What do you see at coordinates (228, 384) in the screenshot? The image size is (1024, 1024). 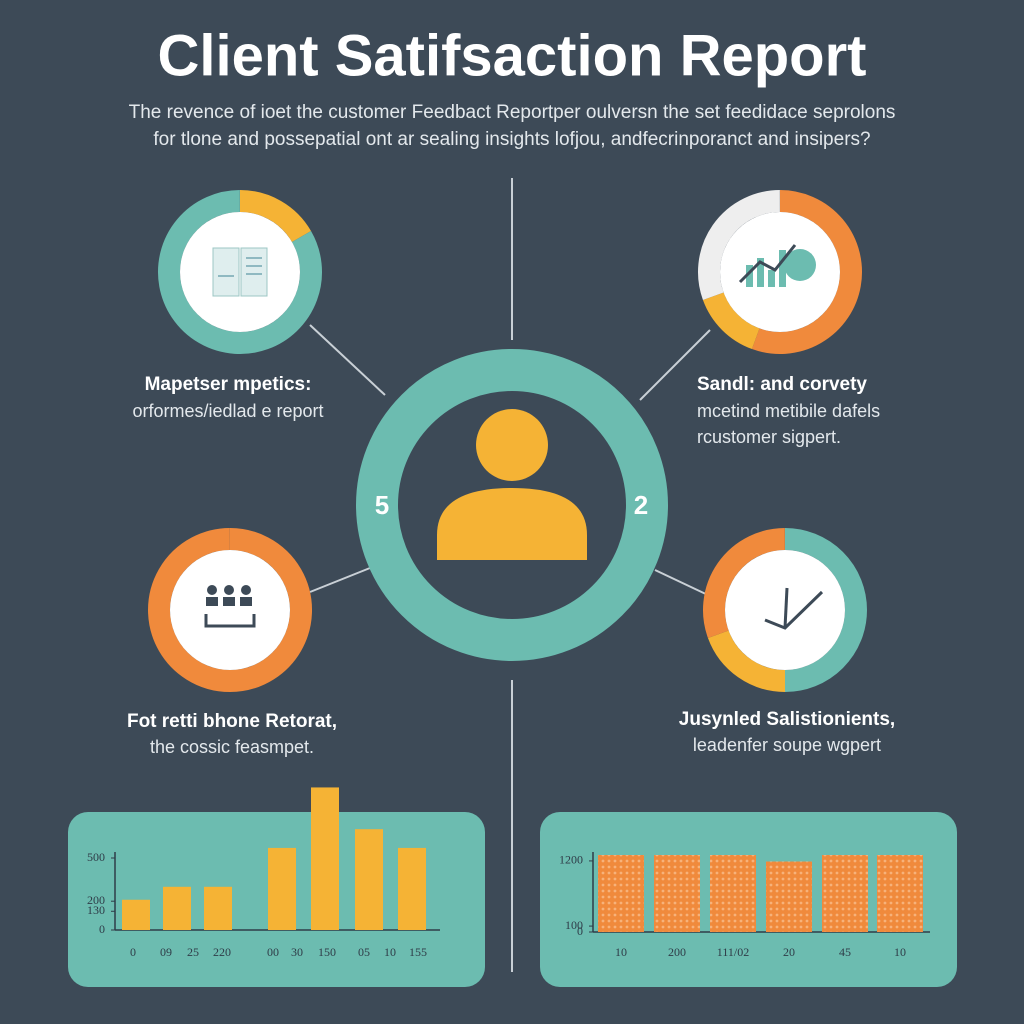 I see `node-heading: Mapetser mpetics:` at bounding box center [228, 384].